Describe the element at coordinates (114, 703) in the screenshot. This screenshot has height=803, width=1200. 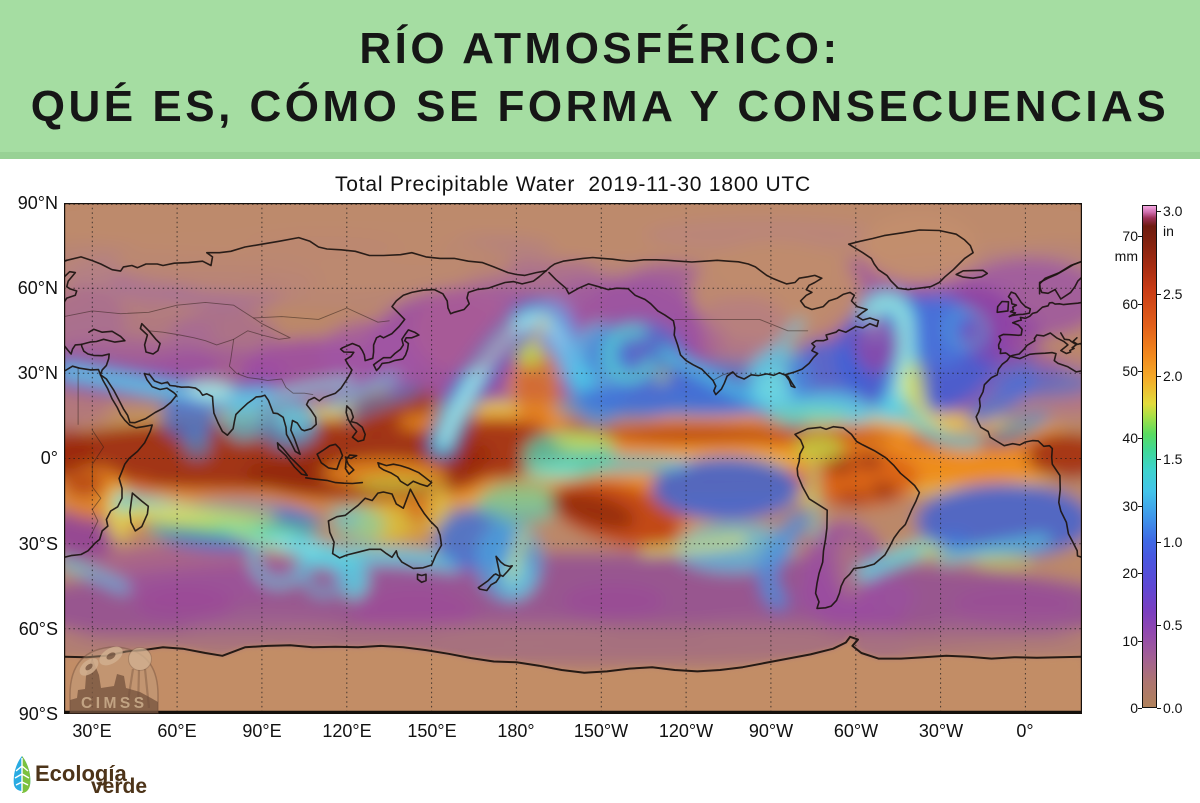
I see `svg-text: CIMSS` at that location.